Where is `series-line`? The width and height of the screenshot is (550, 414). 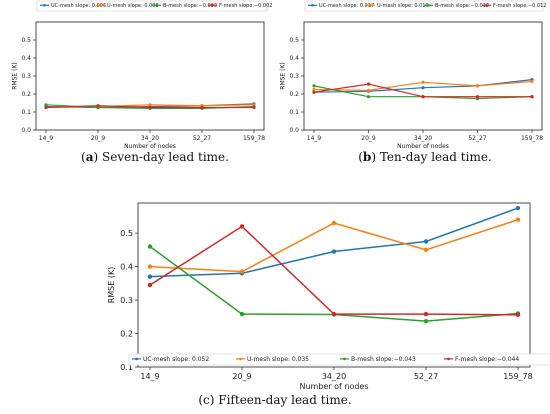
series-line is located at coordinates (334, 270).